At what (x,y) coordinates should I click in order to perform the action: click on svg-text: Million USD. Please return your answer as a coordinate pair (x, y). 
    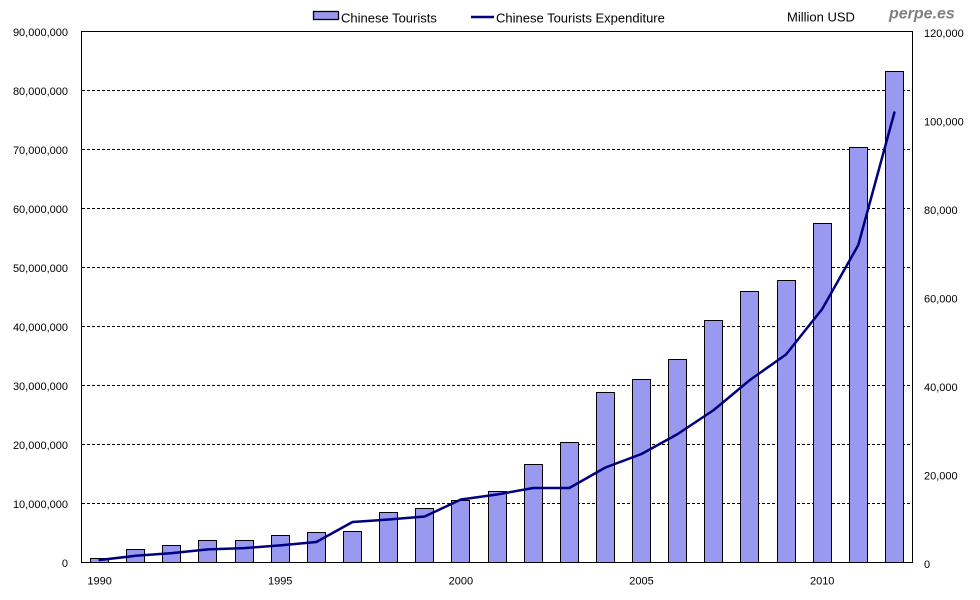
    Looking at the image, I should click on (821, 17).